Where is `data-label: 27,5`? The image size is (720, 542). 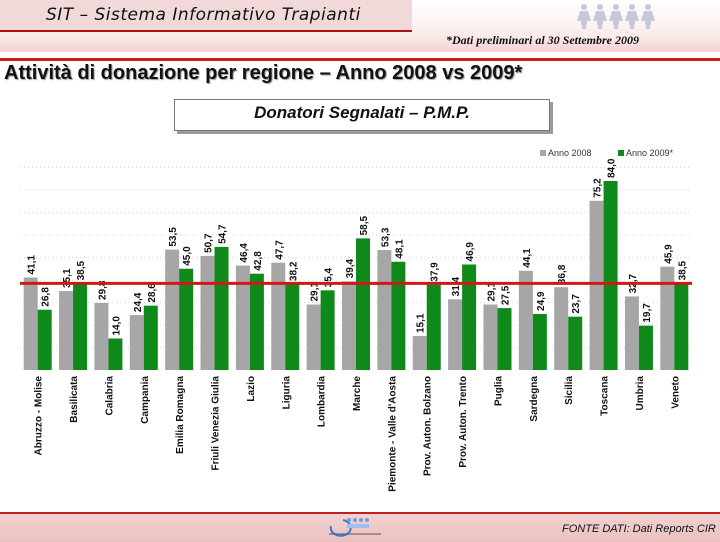 data-label: 27,5 is located at coordinates (505, 295).